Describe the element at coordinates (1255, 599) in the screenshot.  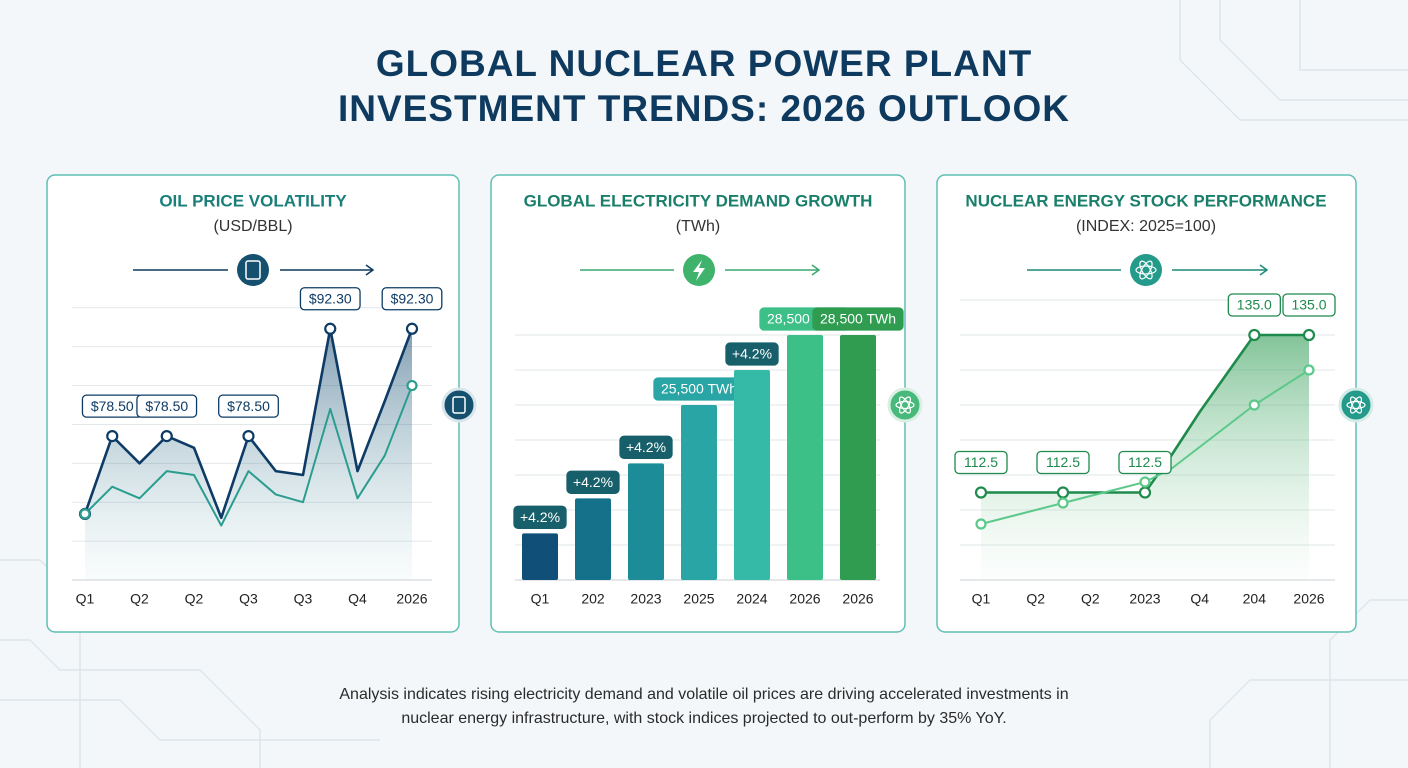
I see `x-tick-label: 204` at that location.